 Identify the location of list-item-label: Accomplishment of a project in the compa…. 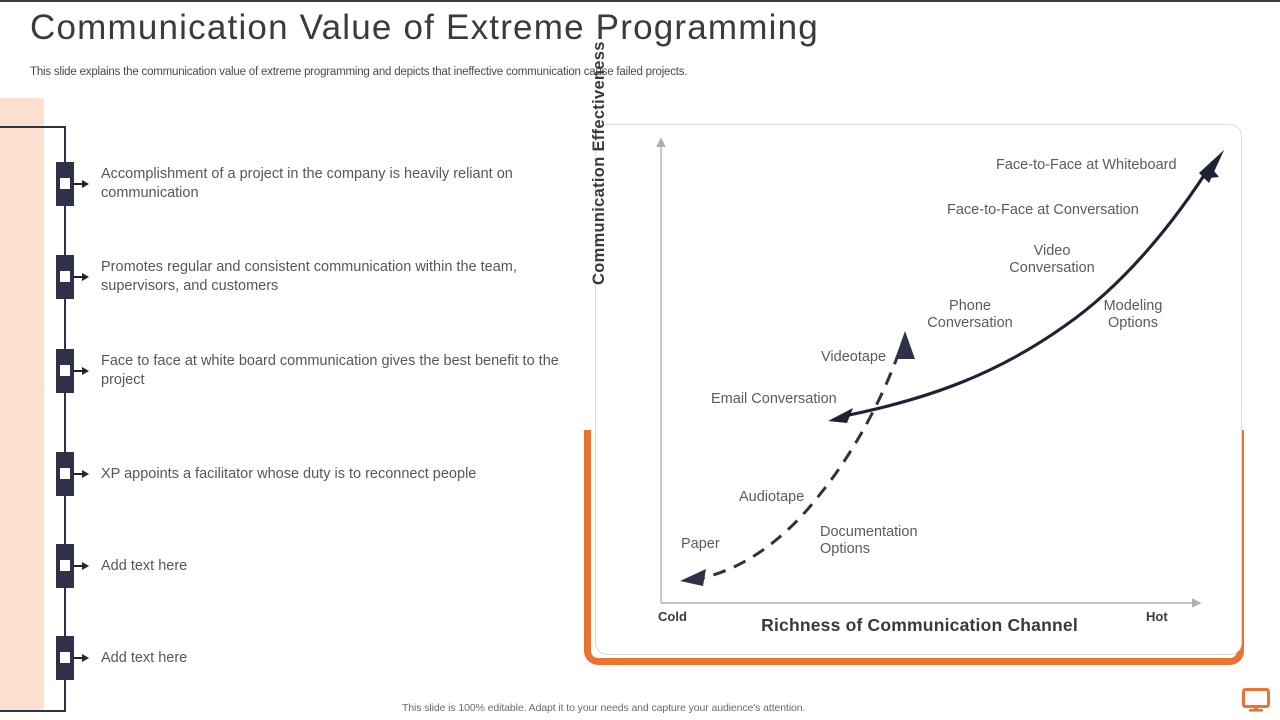
(307, 183).